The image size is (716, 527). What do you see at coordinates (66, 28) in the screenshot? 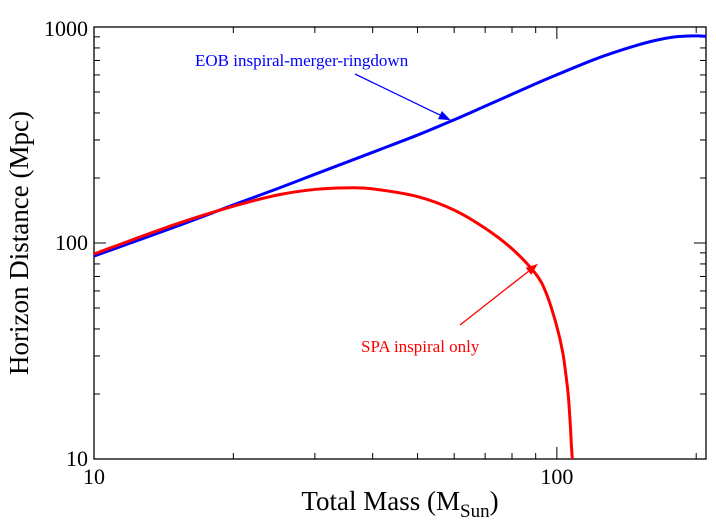
I see `y-tick-label: 1000` at bounding box center [66, 28].